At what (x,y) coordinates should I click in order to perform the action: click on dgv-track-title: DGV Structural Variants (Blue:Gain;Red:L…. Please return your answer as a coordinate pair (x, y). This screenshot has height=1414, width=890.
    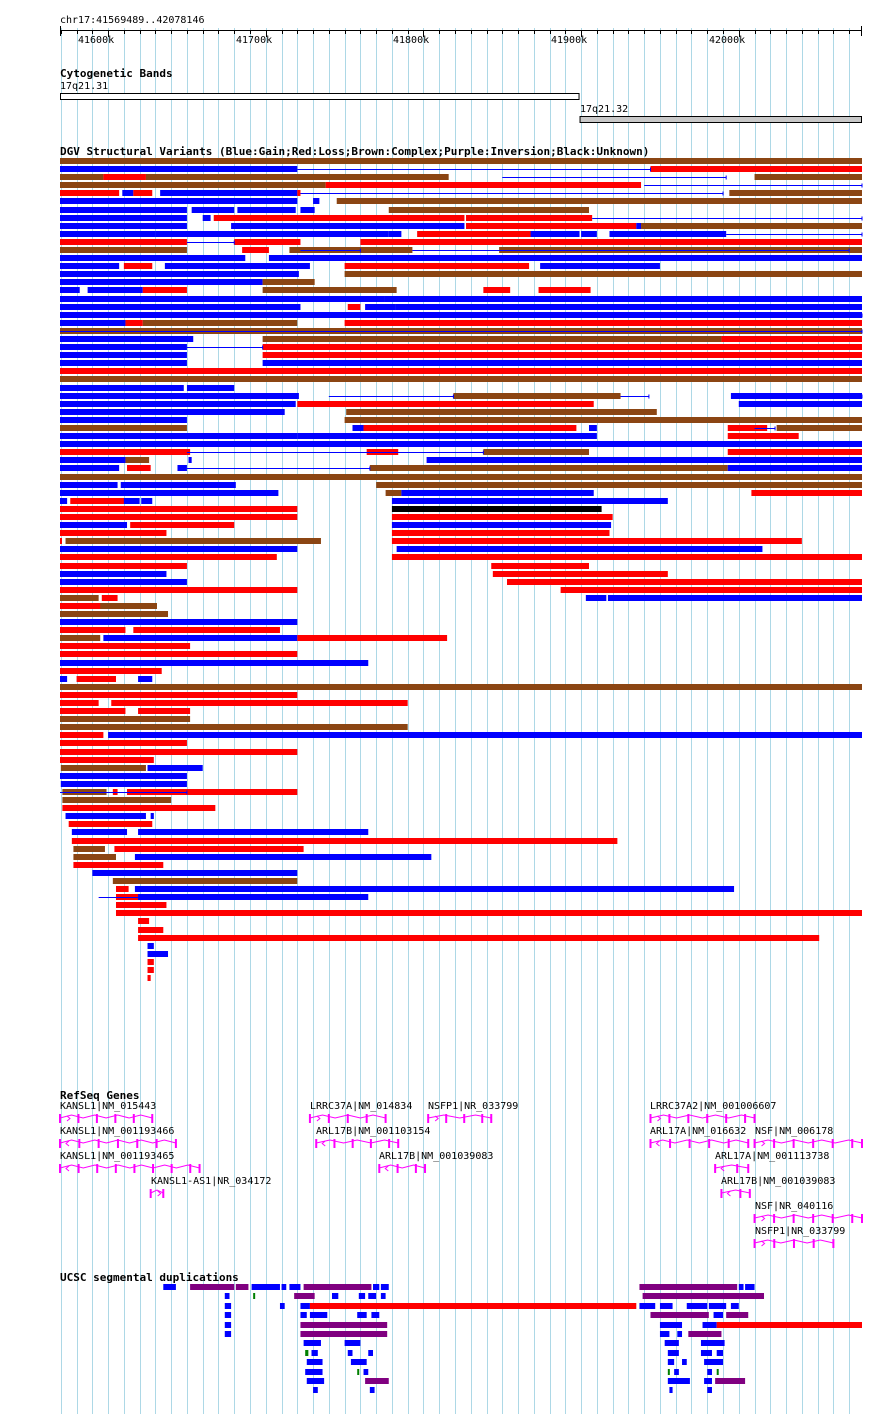
    Looking at the image, I should click on (355, 151).